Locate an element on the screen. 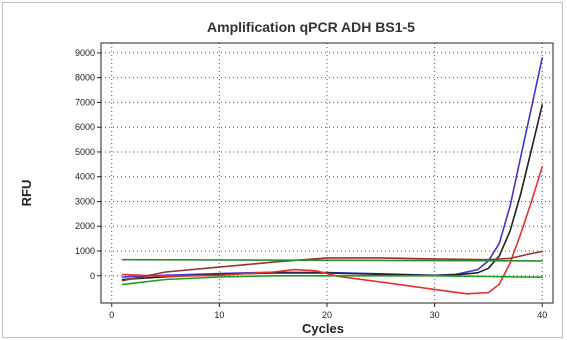  x-tick-label: 30 is located at coordinates (435, 315).